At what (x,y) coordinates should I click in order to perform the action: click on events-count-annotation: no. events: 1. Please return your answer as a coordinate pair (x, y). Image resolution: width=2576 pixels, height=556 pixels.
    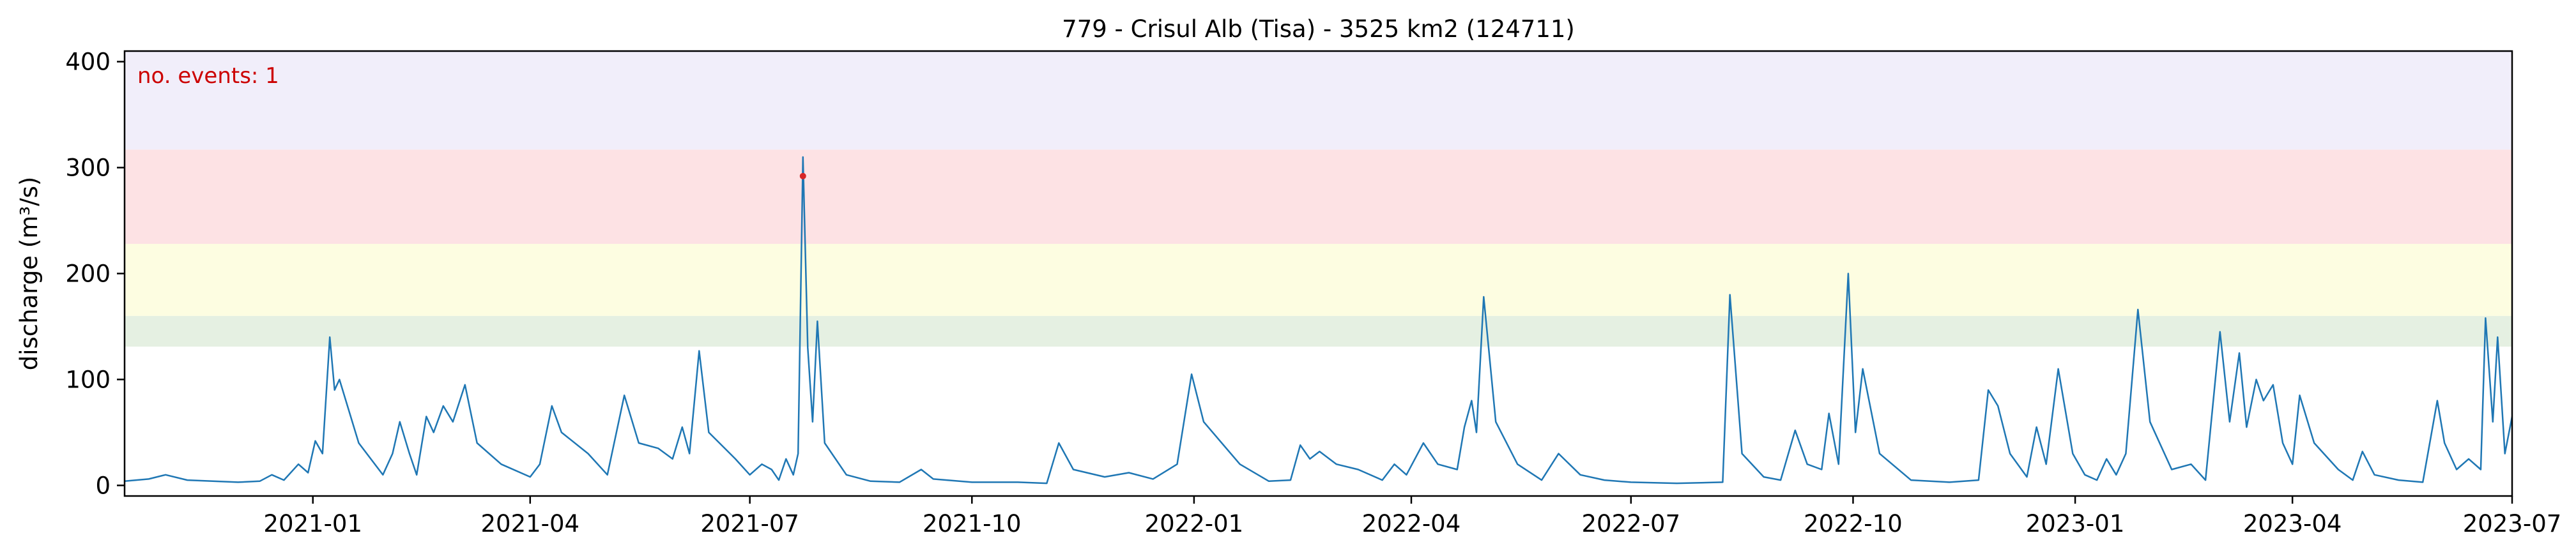
    Looking at the image, I should click on (208, 76).